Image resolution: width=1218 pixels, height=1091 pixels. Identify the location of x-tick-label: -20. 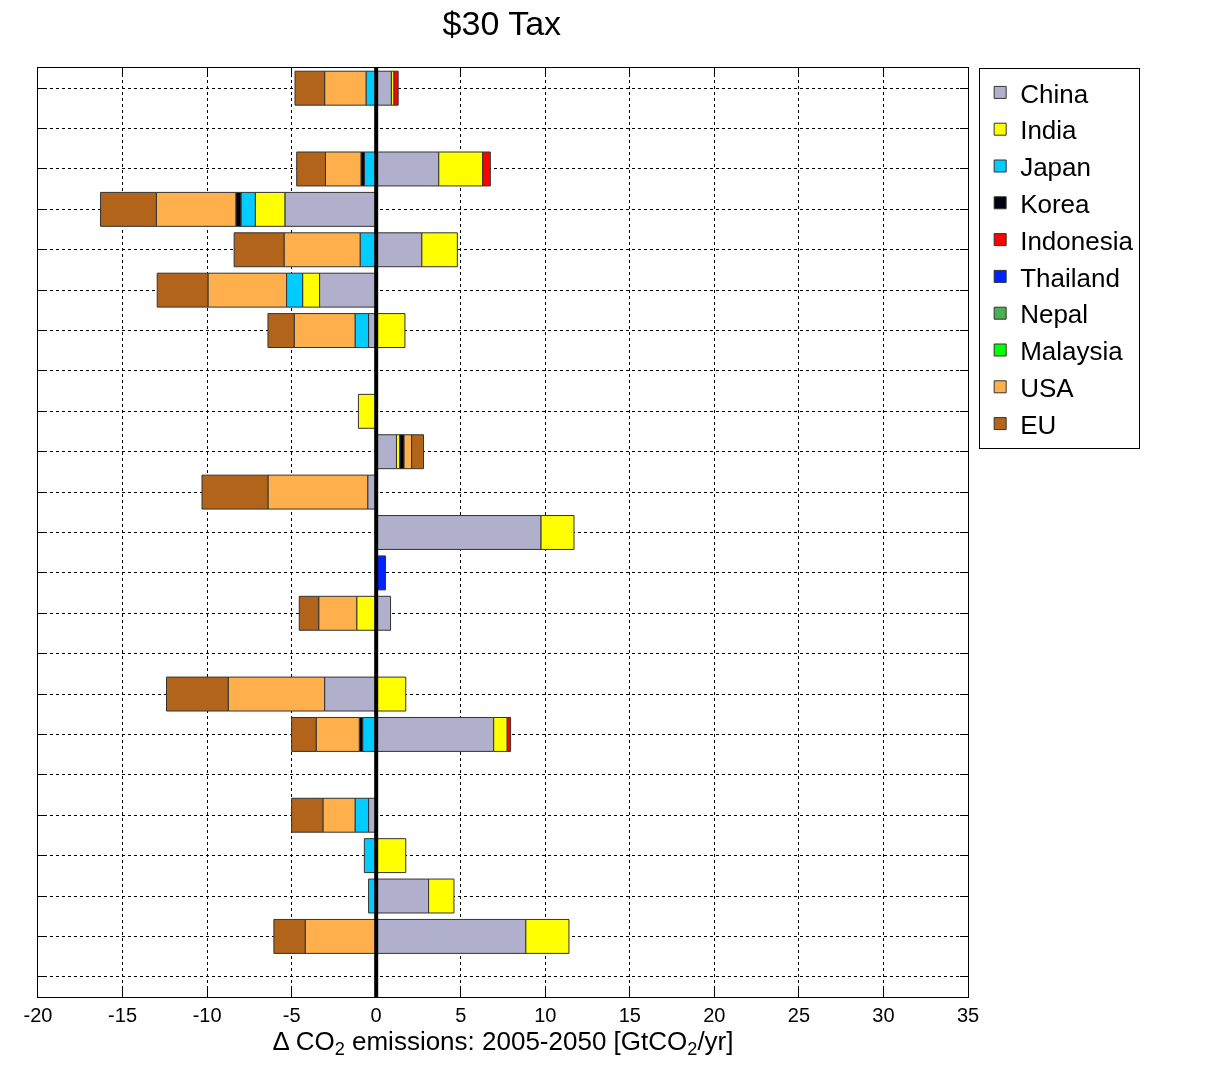
(38, 1015).